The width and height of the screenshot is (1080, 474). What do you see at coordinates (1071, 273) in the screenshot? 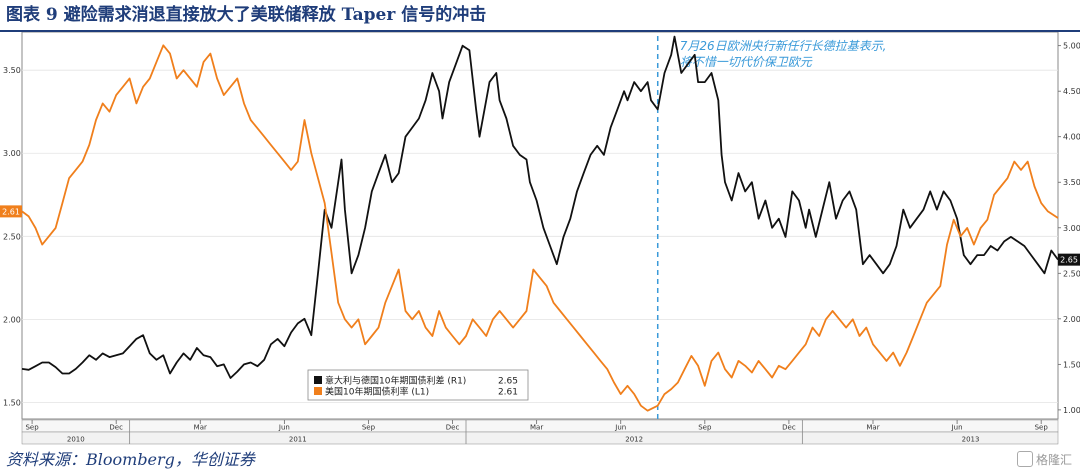
I see `right-tick-label: 2.50` at bounding box center [1071, 273].